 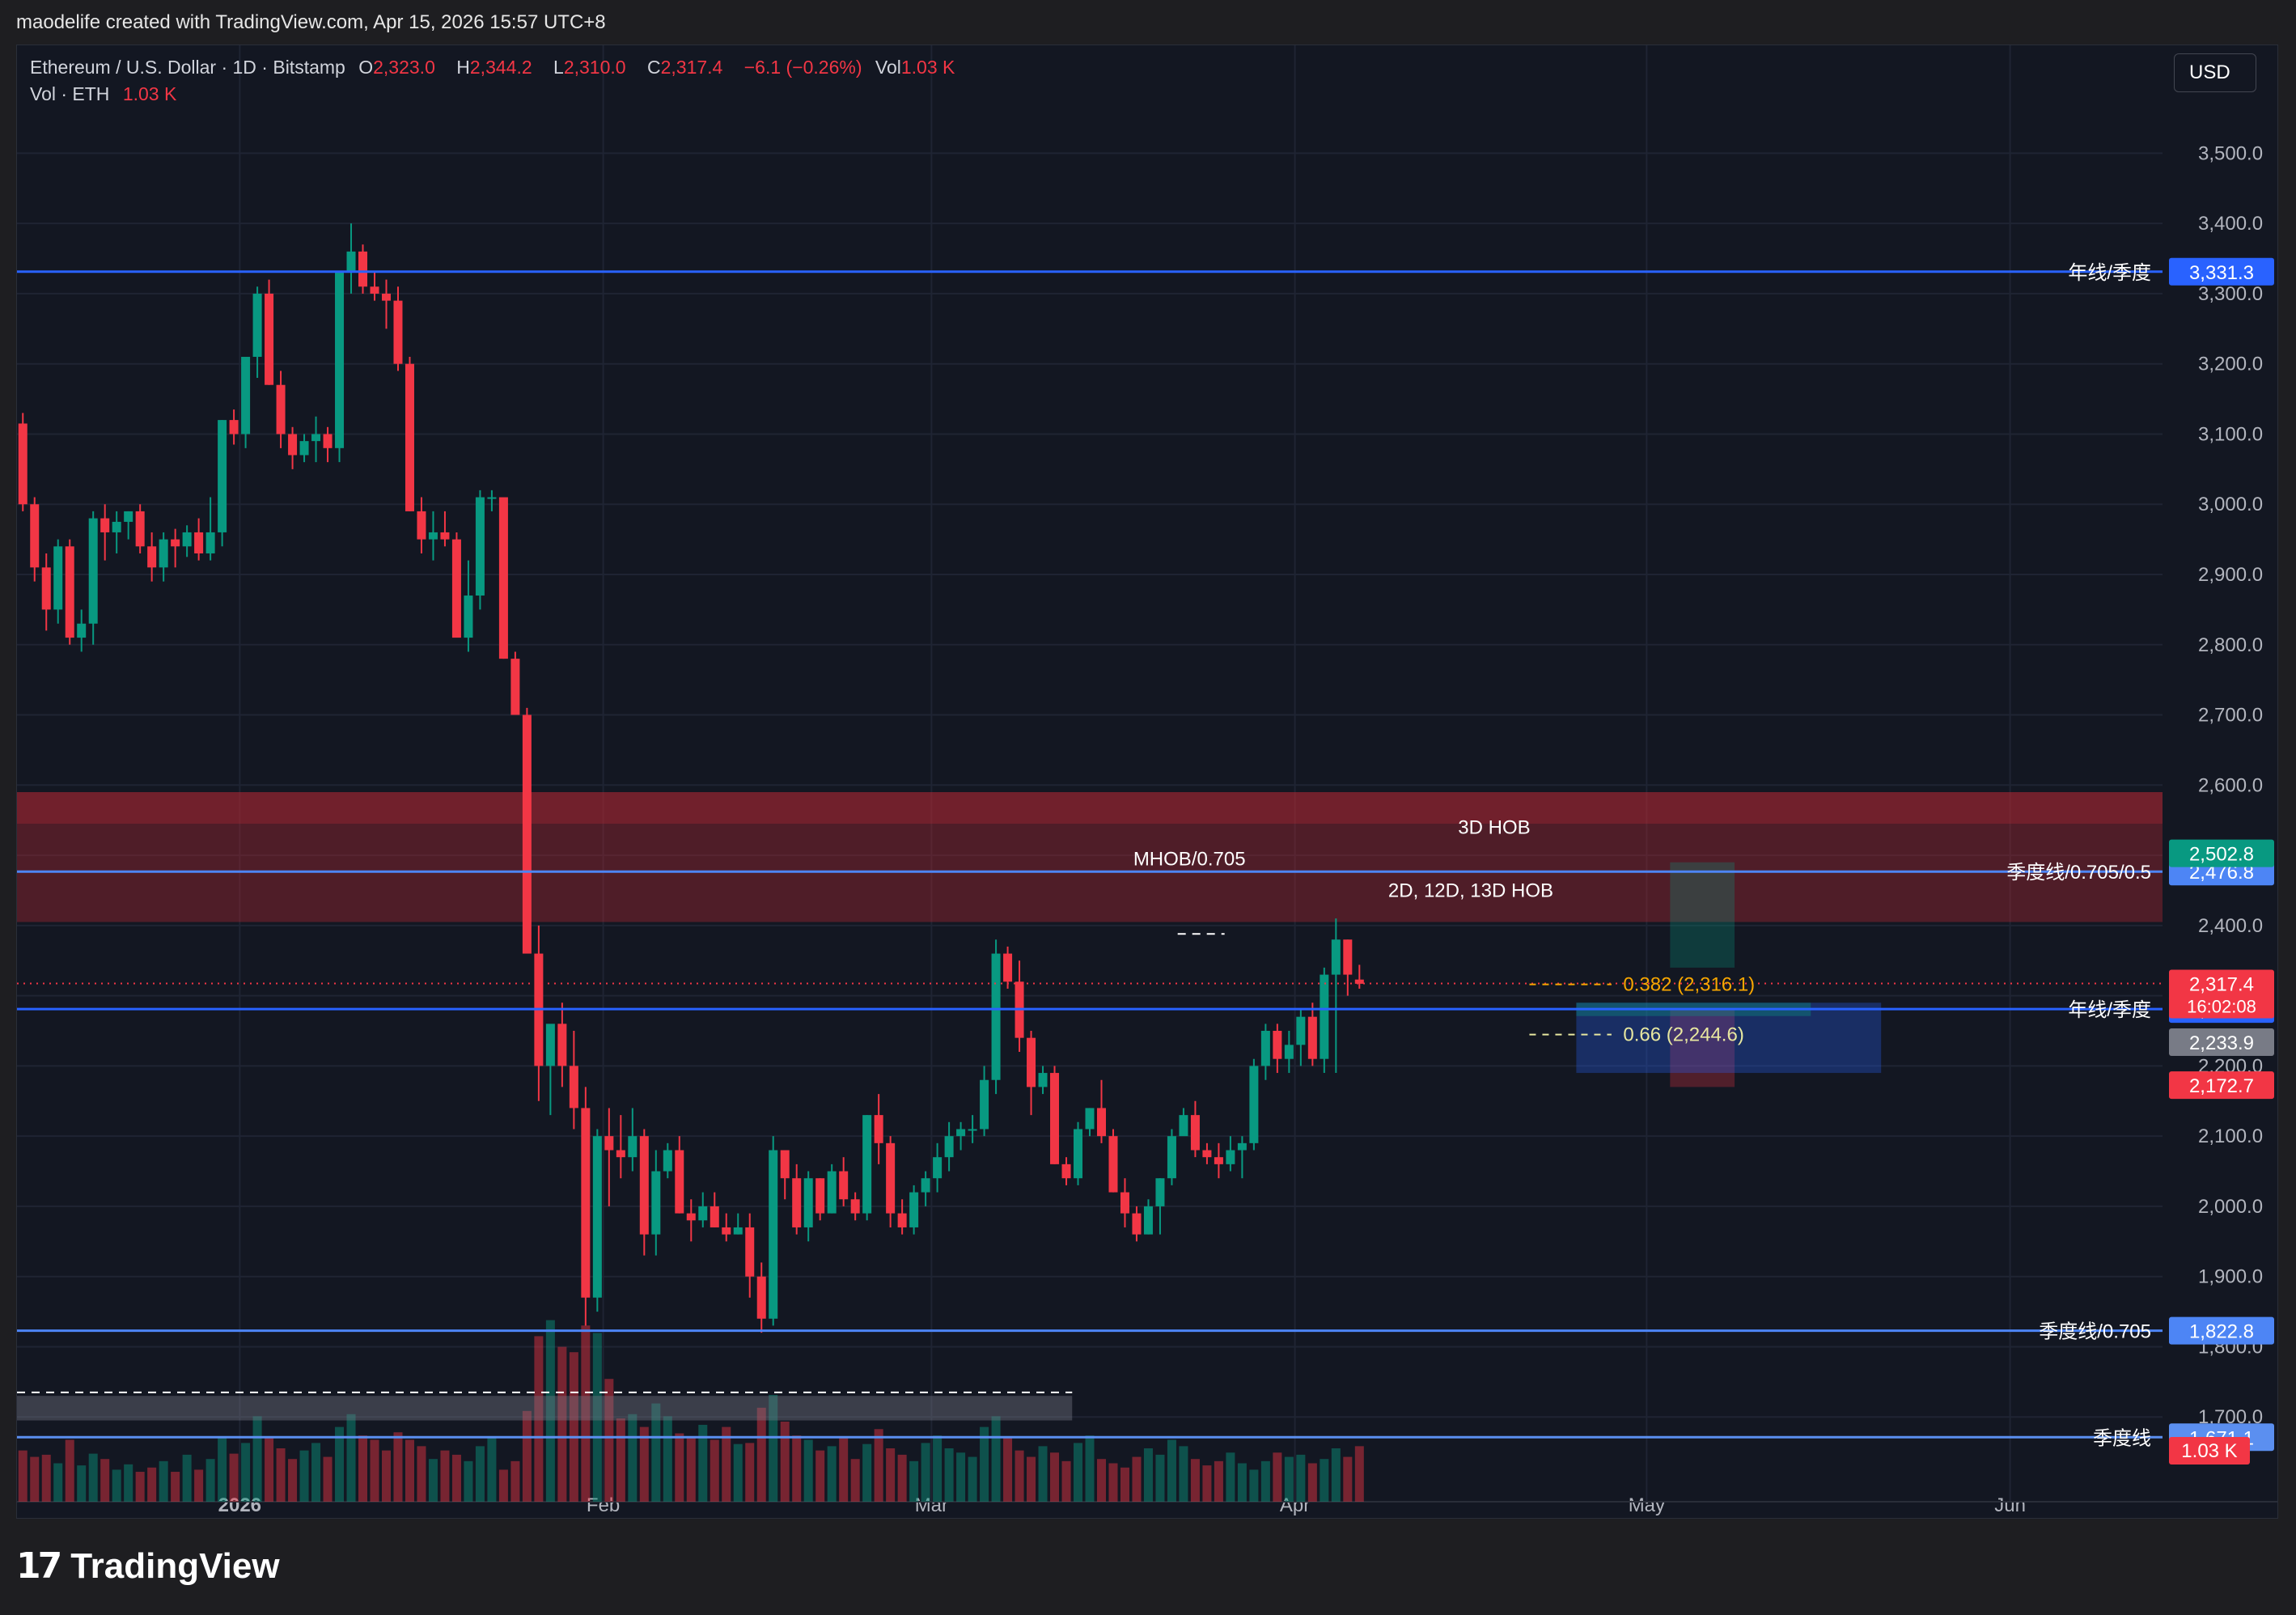 What do you see at coordinates (1702, 915) in the screenshot?
I see `long-position-target-box` at bounding box center [1702, 915].